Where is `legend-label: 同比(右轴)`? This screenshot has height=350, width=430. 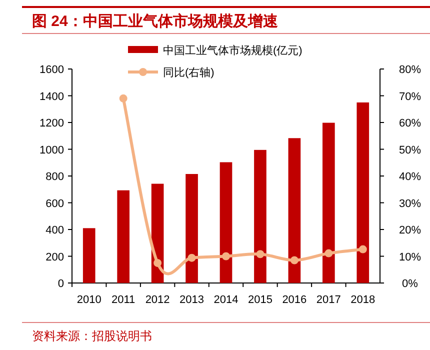 legend-label: 同比(右轴) is located at coordinates (188, 72).